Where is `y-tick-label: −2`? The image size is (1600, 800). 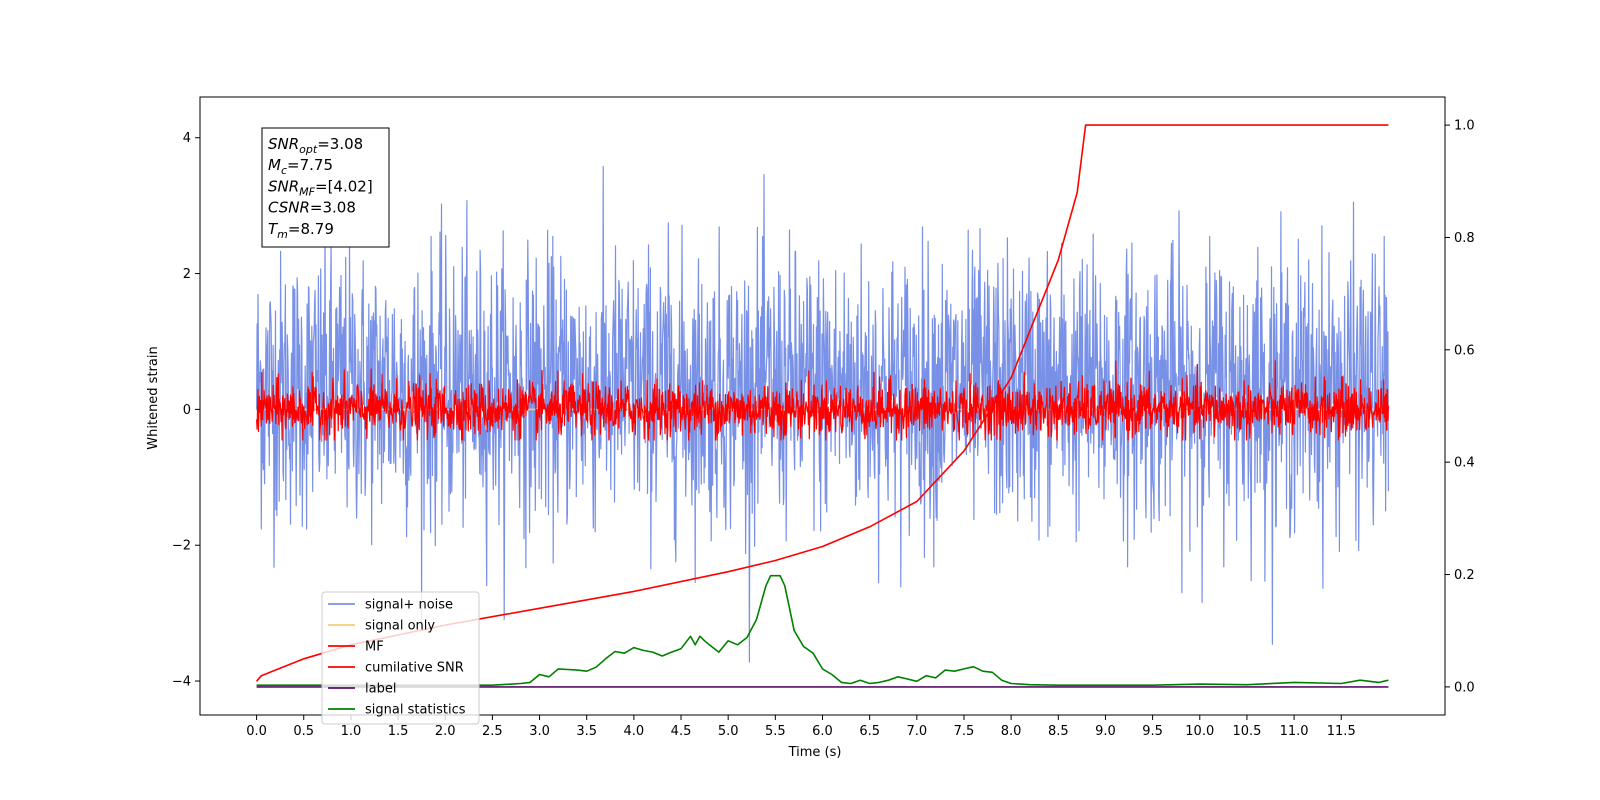 y-tick-label: −2 is located at coordinates (181, 546).